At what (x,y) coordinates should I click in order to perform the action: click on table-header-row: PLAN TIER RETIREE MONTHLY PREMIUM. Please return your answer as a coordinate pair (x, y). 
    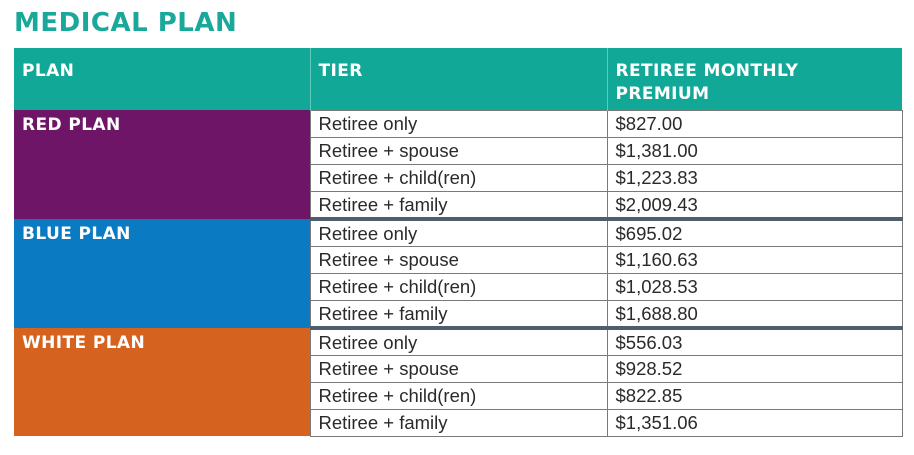
    Looking at the image, I should click on (458, 79).